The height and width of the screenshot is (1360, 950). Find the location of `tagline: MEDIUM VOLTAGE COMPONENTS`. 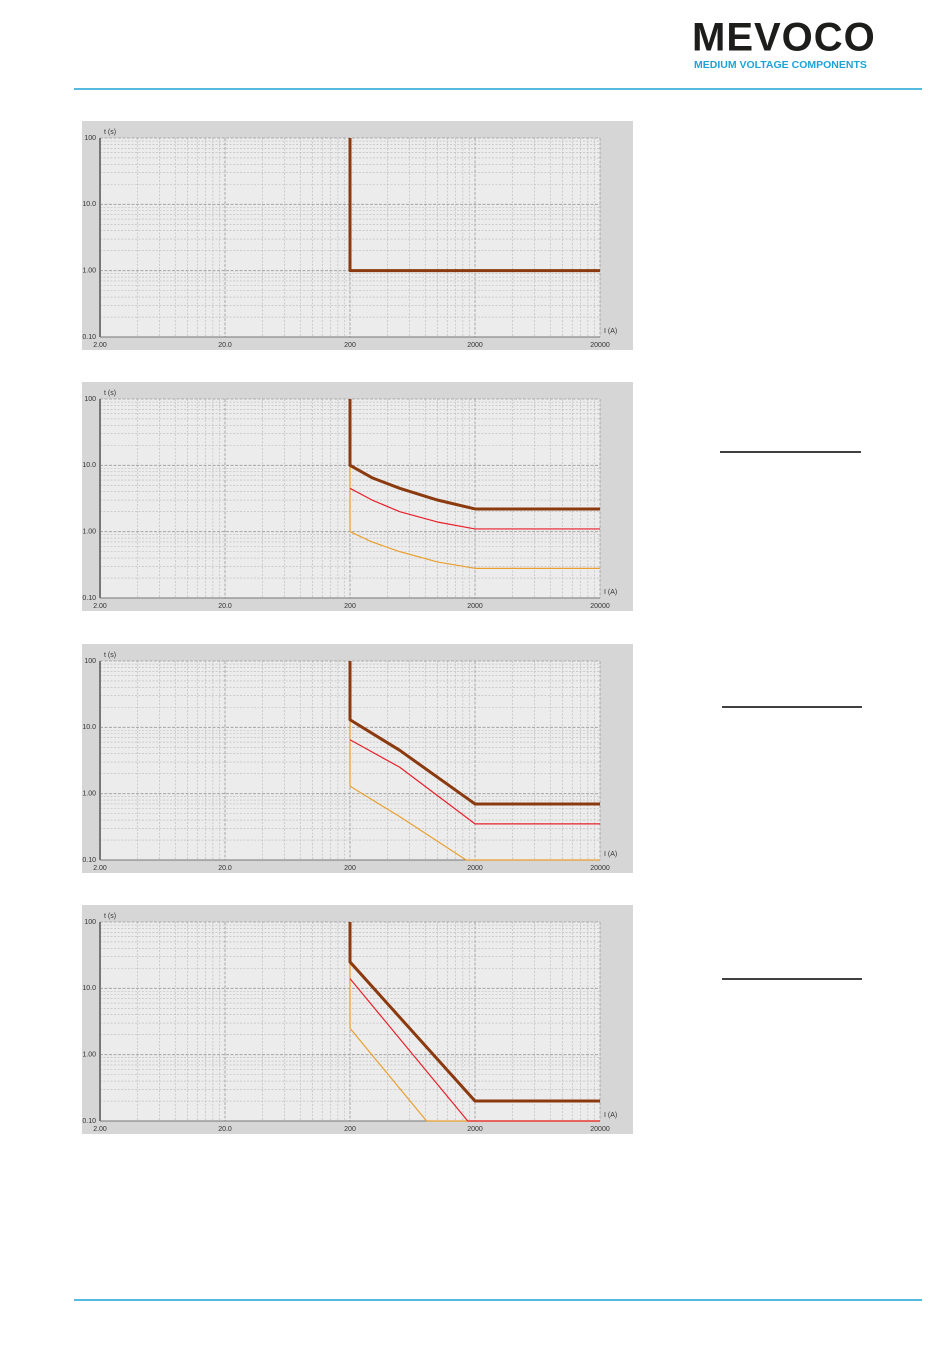

tagline: MEDIUM VOLTAGE COMPONENTS is located at coordinates (780, 65).